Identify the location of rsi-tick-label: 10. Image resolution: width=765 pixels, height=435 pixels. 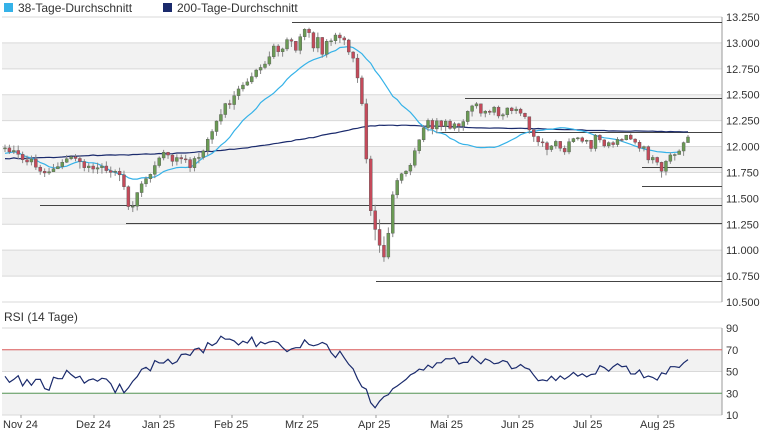
(732, 416).